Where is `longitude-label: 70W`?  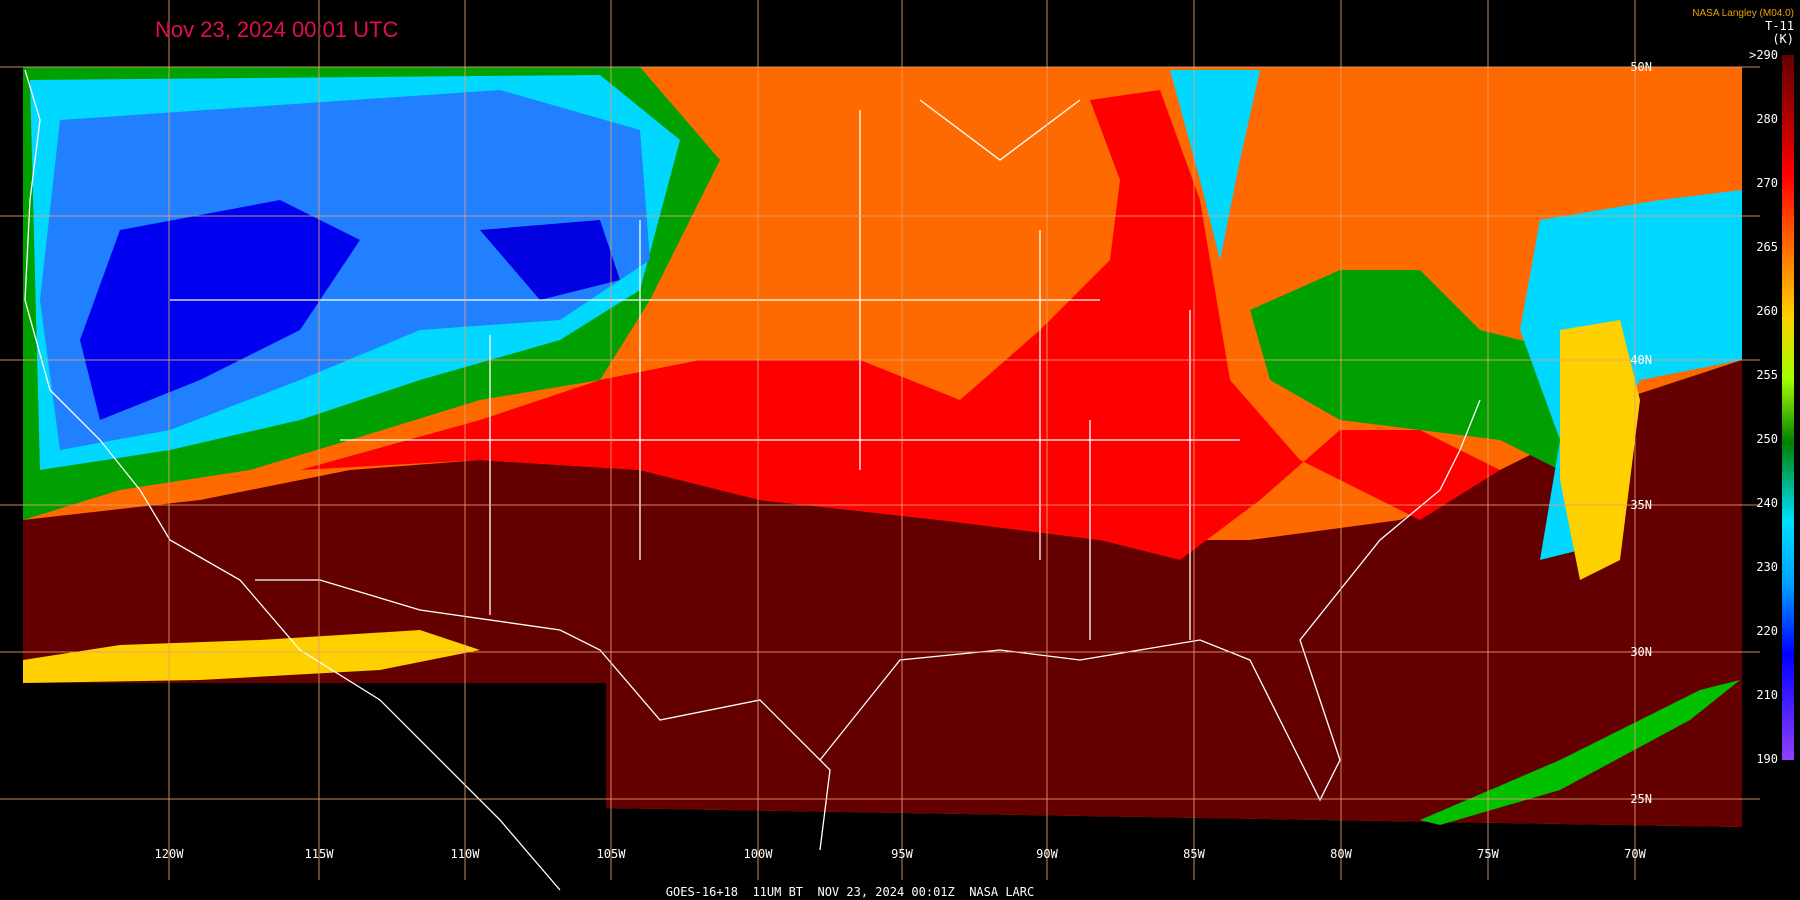
longitude-label: 70W is located at coordinates (1635, 854).